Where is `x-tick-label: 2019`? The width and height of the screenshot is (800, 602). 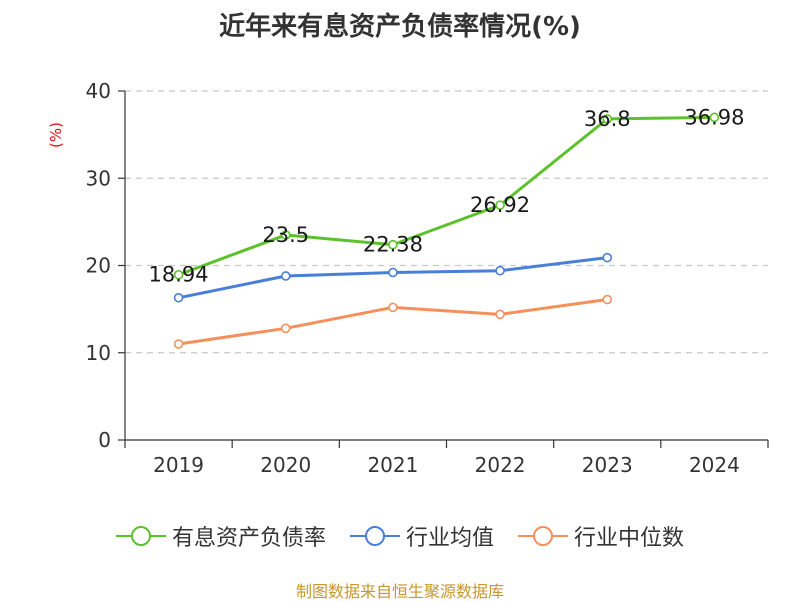
x-tick-label: 2019 is located at coordinates (178, 465).